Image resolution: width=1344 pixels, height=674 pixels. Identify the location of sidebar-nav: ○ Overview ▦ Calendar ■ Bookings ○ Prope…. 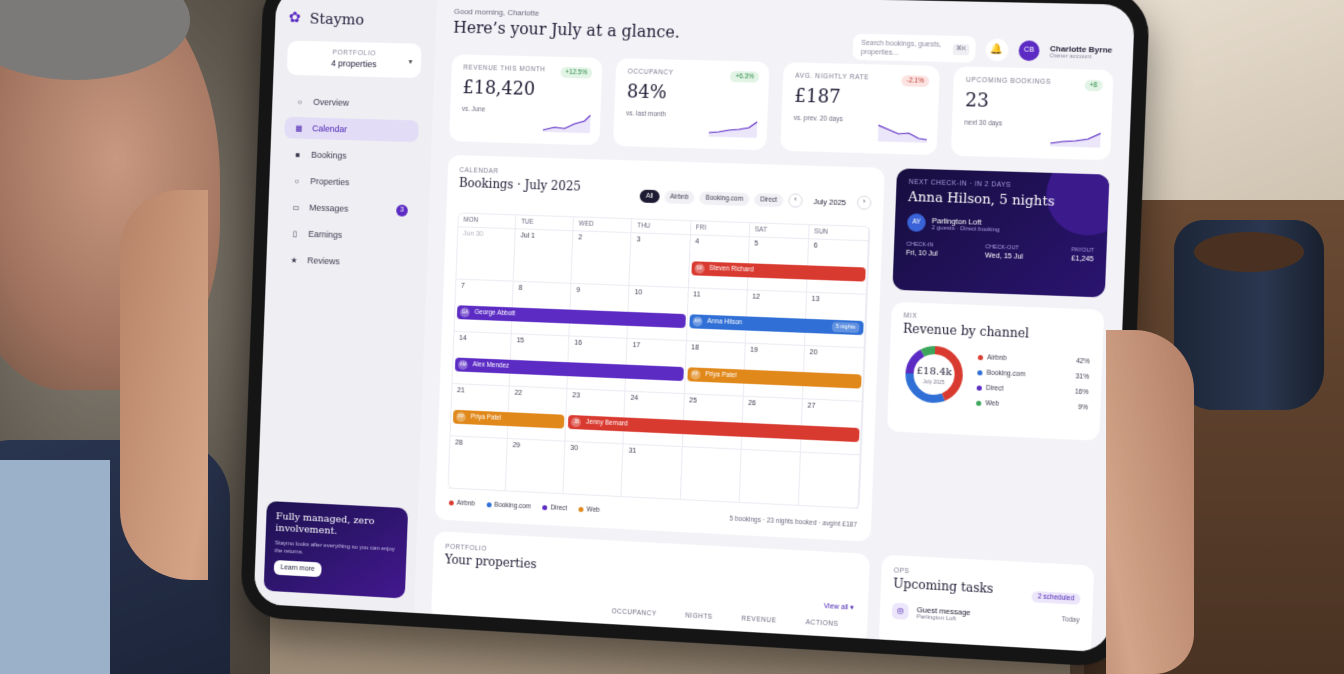
(349, 182).